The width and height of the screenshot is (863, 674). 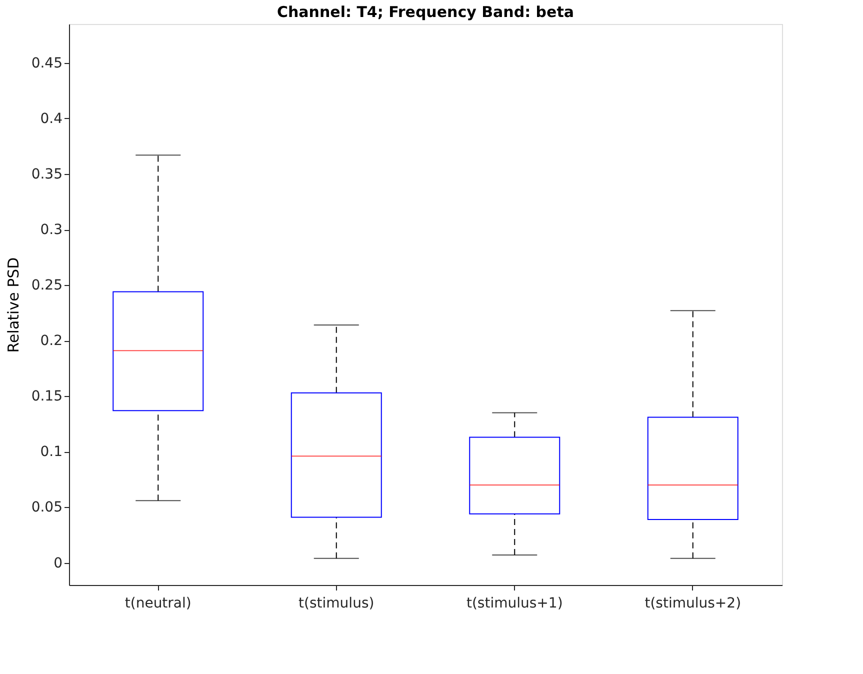 What do you see at coordinates (51, 341) in the screenshot?
I see `y-tick-label: 0.2` at bounding box center [51, 341].